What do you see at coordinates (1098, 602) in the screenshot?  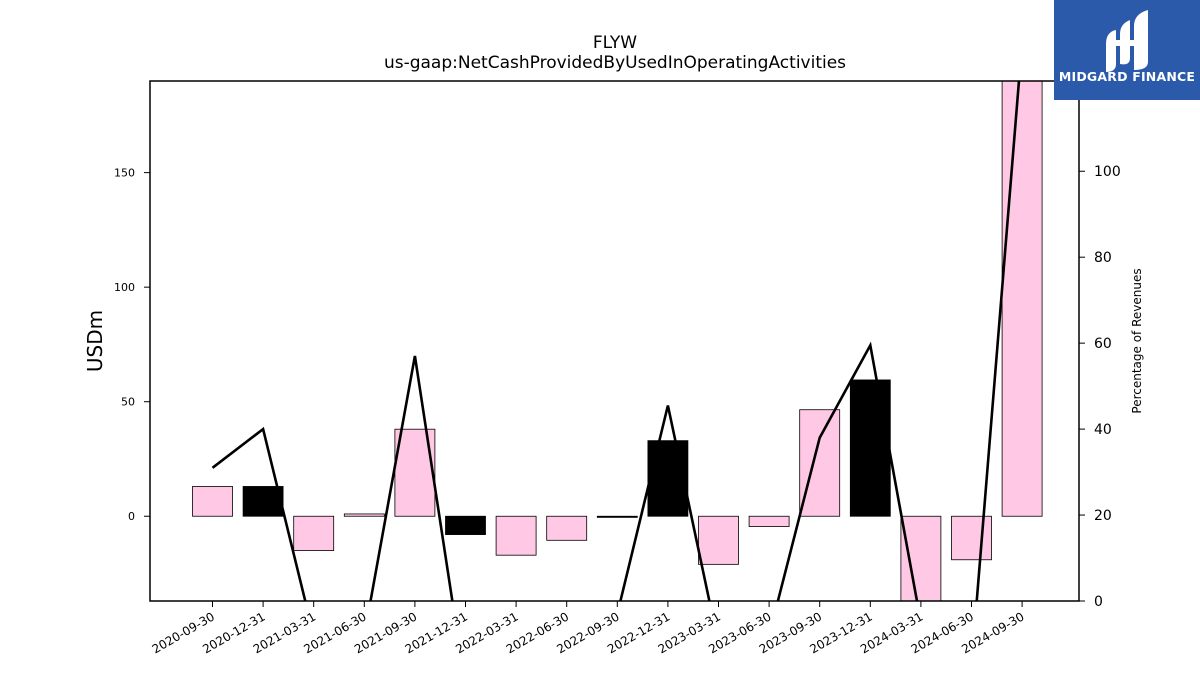 I see `y2-tick-label: 0` at bounding box center [1098, 602].